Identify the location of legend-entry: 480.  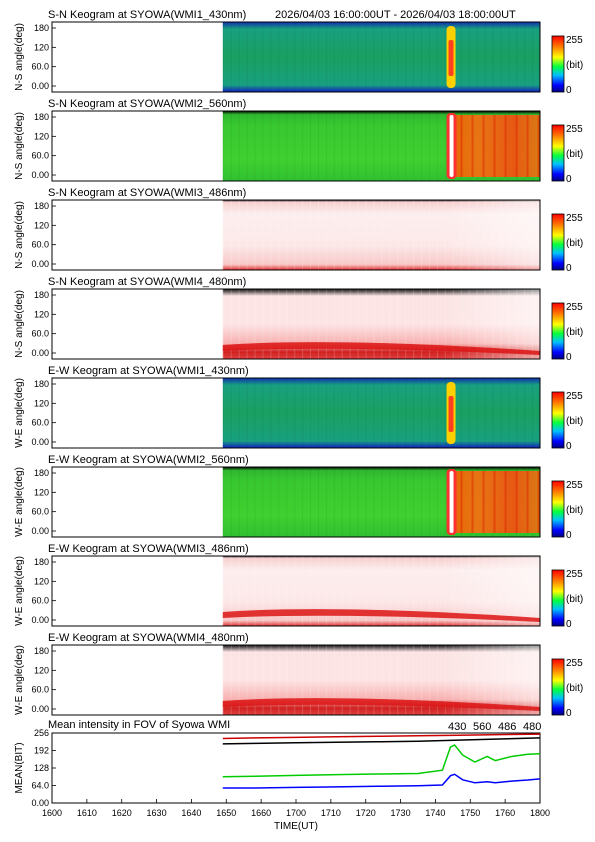
(532, 727).